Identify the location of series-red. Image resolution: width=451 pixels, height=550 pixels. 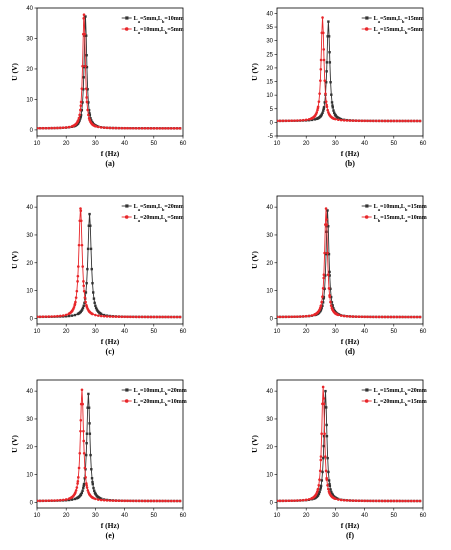
(349, 69).